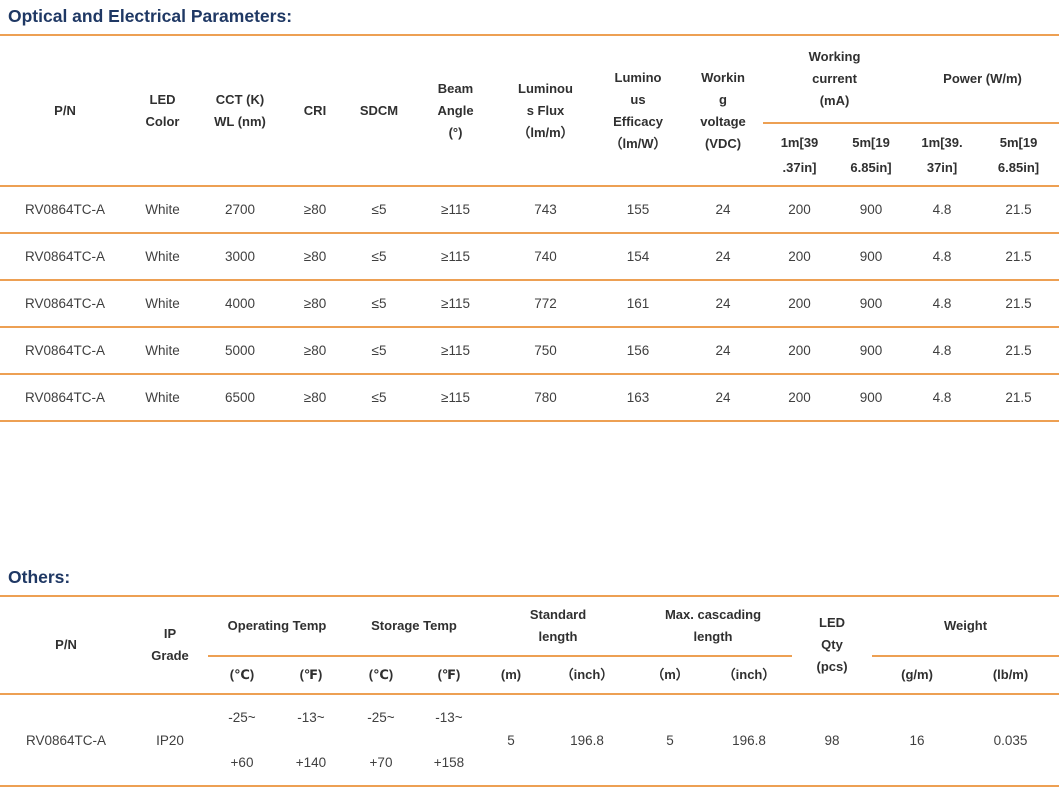 This screenshot has height=800, width=1059. What do you see at coordinates (799, 154) in the screenshot?
I see `col-header-current-1m: 1m[39 .37in]` at bounding box center [799, 154].